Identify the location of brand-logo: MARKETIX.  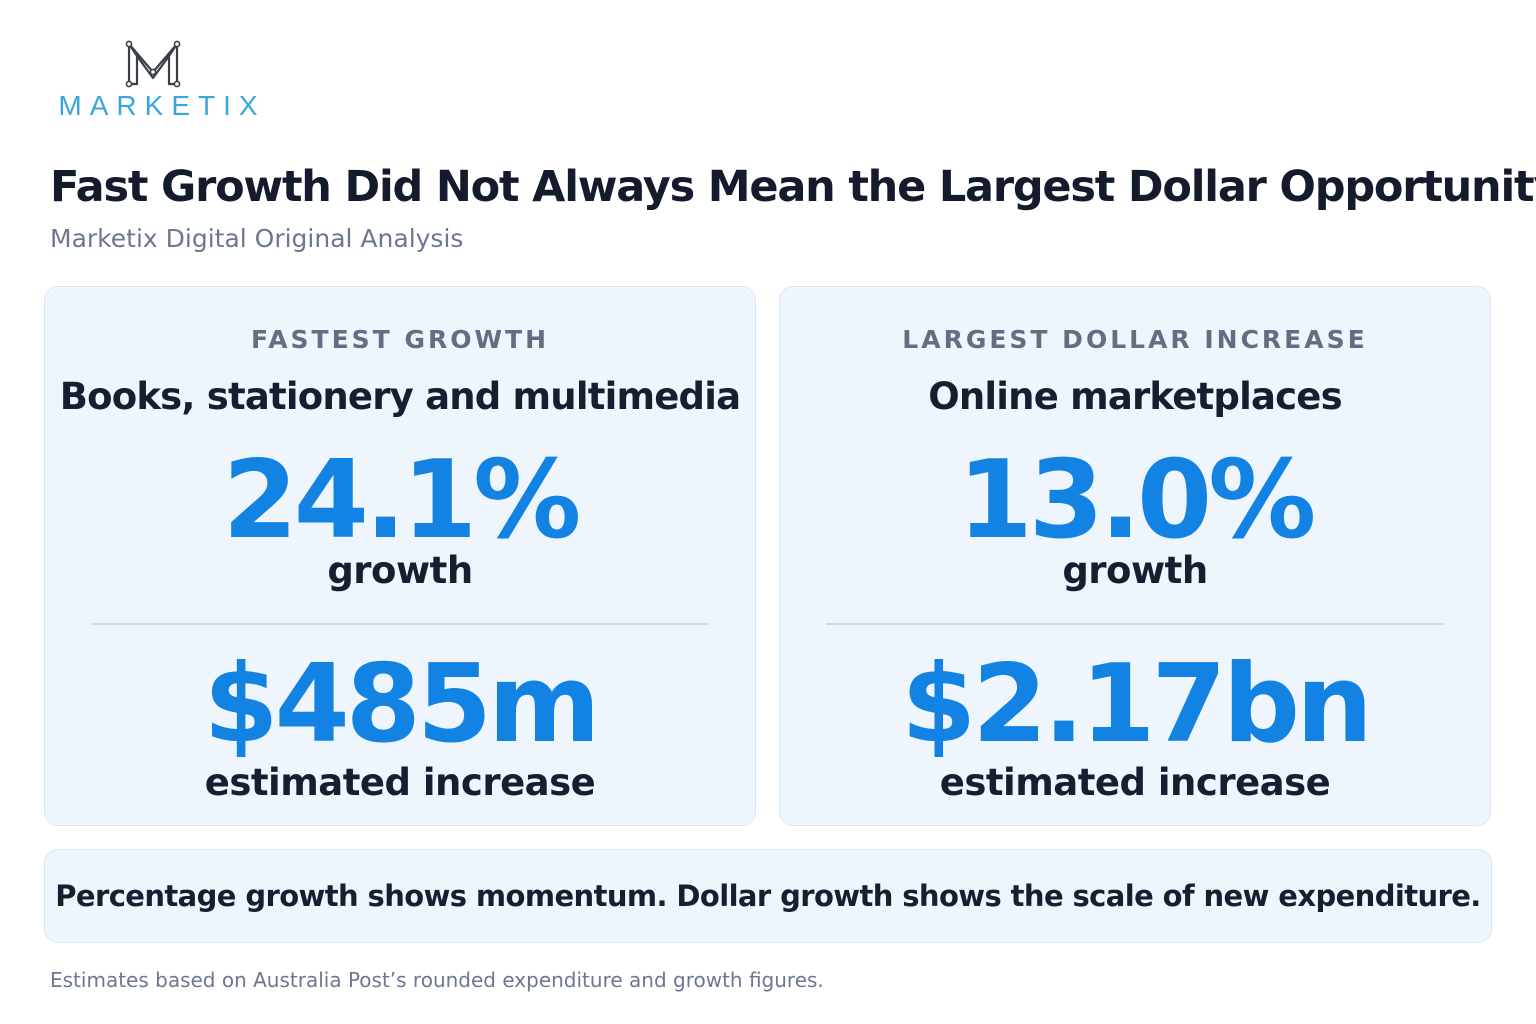
(162, 80).